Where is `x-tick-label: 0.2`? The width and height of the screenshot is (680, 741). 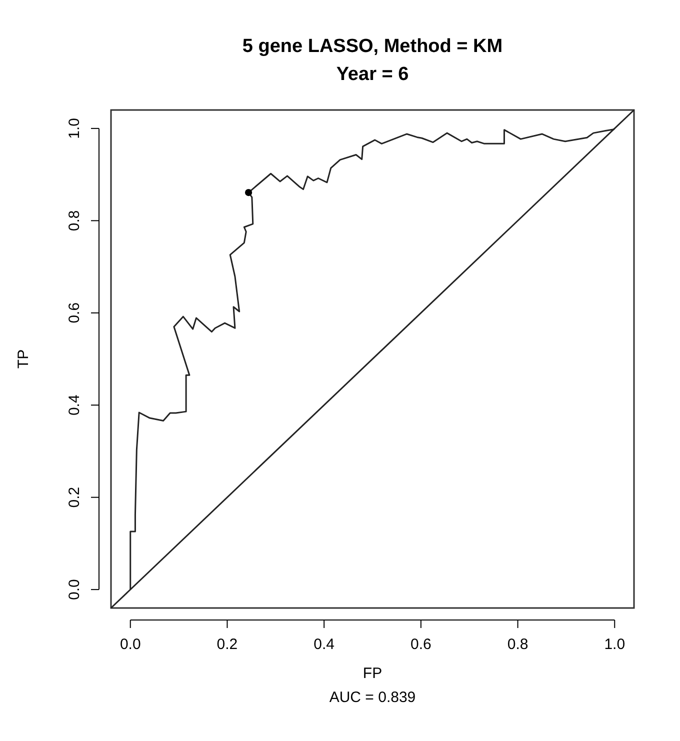
x-tick-label: 0.2 is located at coordinates (227, 644).